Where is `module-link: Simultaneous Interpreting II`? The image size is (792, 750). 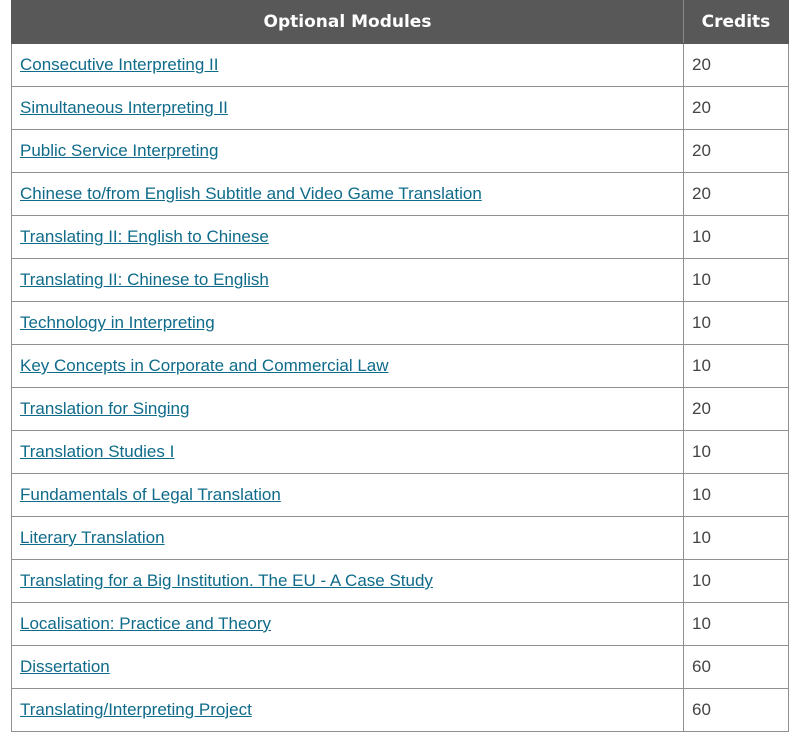
module-link: Simultaneous Interpreting II is located at coordinates (124, 107).